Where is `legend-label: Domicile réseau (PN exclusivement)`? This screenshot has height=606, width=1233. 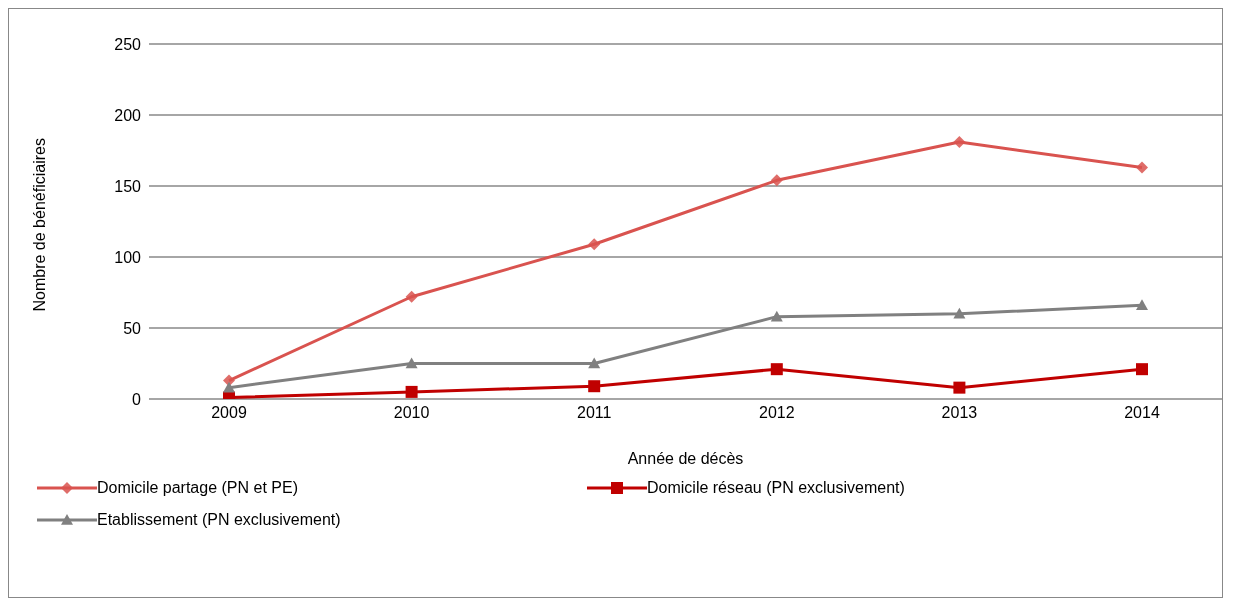
legend-label: Domicile réseau (PN exclusivement) is located at coordinates (776, 488).